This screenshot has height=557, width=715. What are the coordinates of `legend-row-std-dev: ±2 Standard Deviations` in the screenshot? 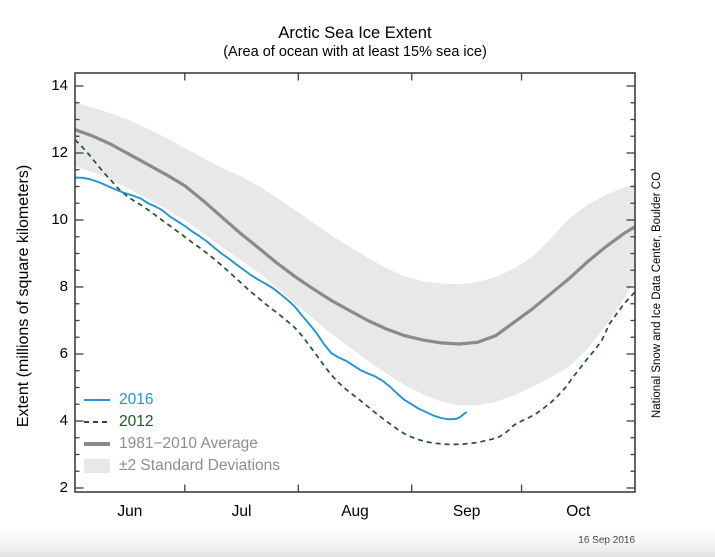 It's located at (182, 466).